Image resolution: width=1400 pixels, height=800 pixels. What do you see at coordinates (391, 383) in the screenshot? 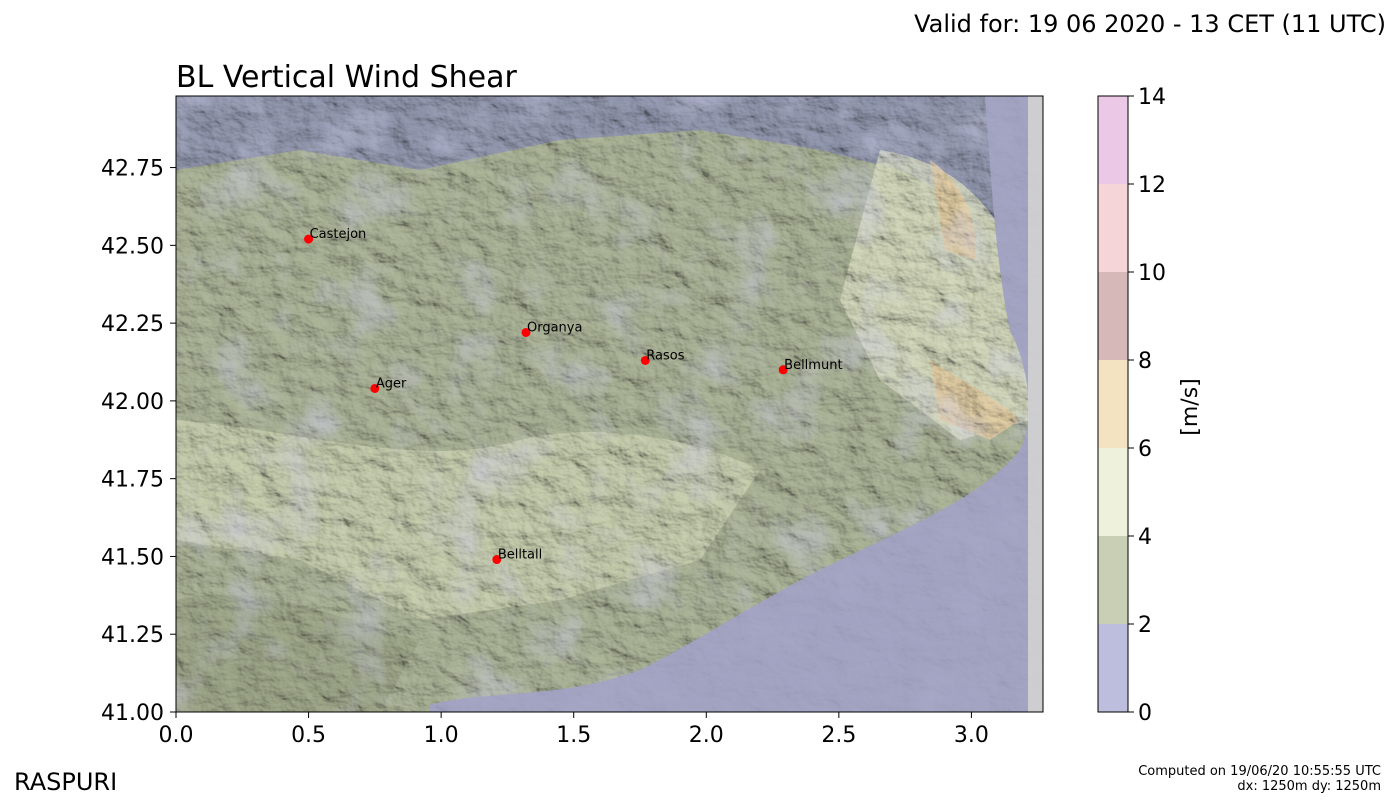
I see `place-label: Ager` at bounding box center [391, 383].